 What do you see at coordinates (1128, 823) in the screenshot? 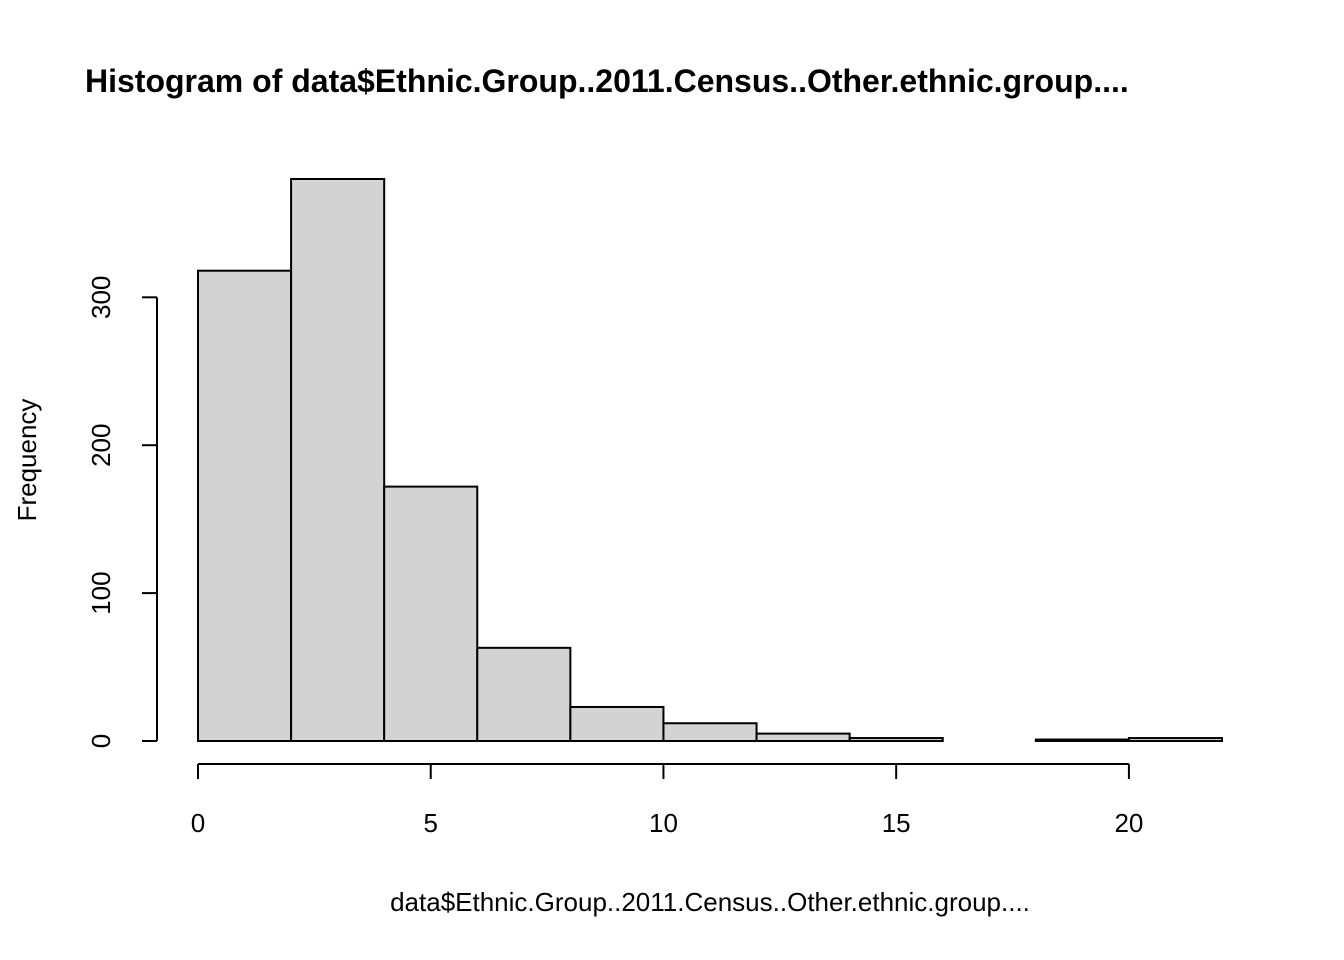
I see `x-tick-label: 20` at bounding box center [1128, 823].